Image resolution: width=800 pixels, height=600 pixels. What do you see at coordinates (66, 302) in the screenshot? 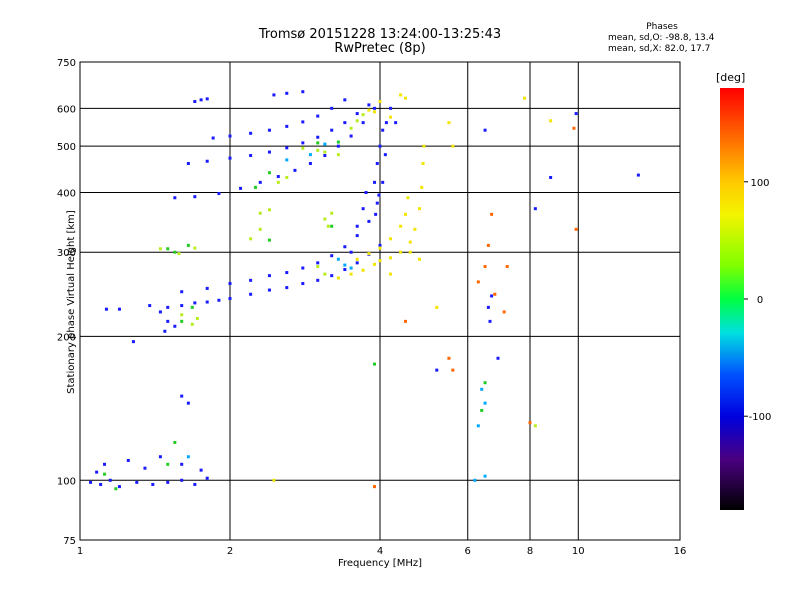
I see `y-axis-ticks: 75 100 200 300 400 500 600 750` at bounding box center [66, 302].